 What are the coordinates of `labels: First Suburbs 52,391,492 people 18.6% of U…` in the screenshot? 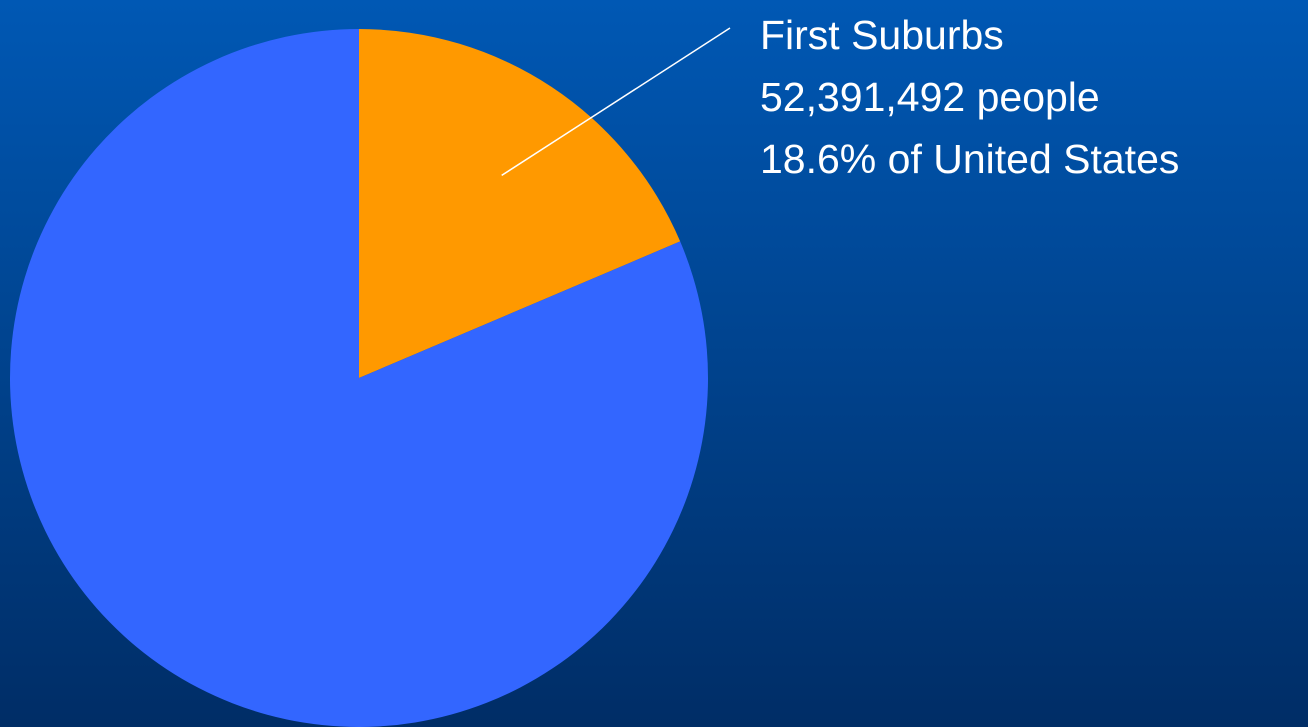 It's located at (840, 97).